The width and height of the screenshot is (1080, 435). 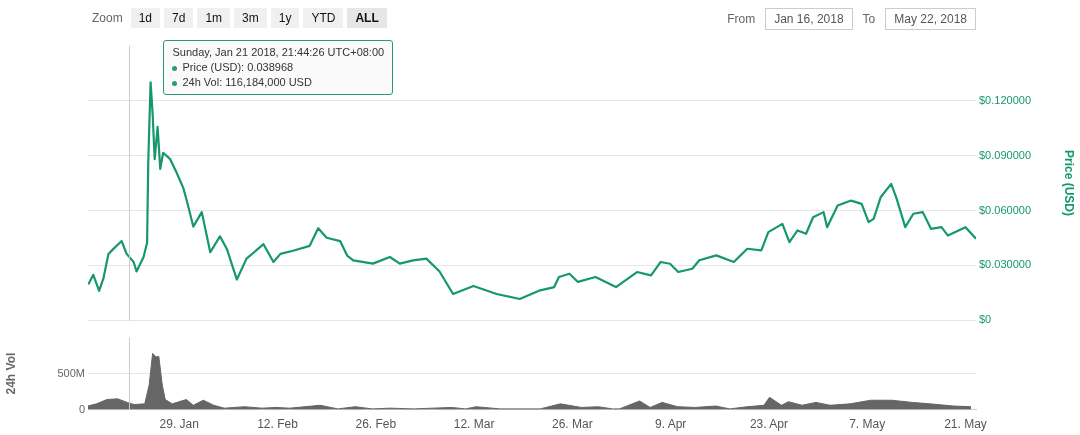 What do you see at coordinates (214, 18) in the screenshot?
I see `text: 1m` at bounding box center [214, 18].